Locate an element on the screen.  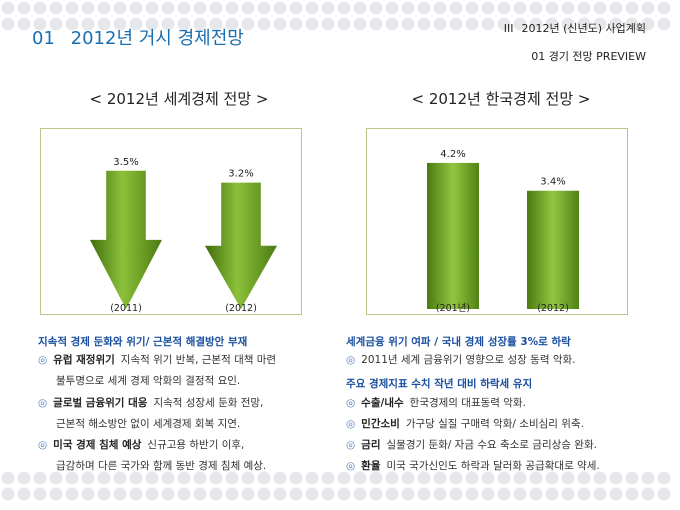
right-subheading: 주요 경제지표 수치 작년 대비 하락세 유지 is located at coordinates (439, 384).